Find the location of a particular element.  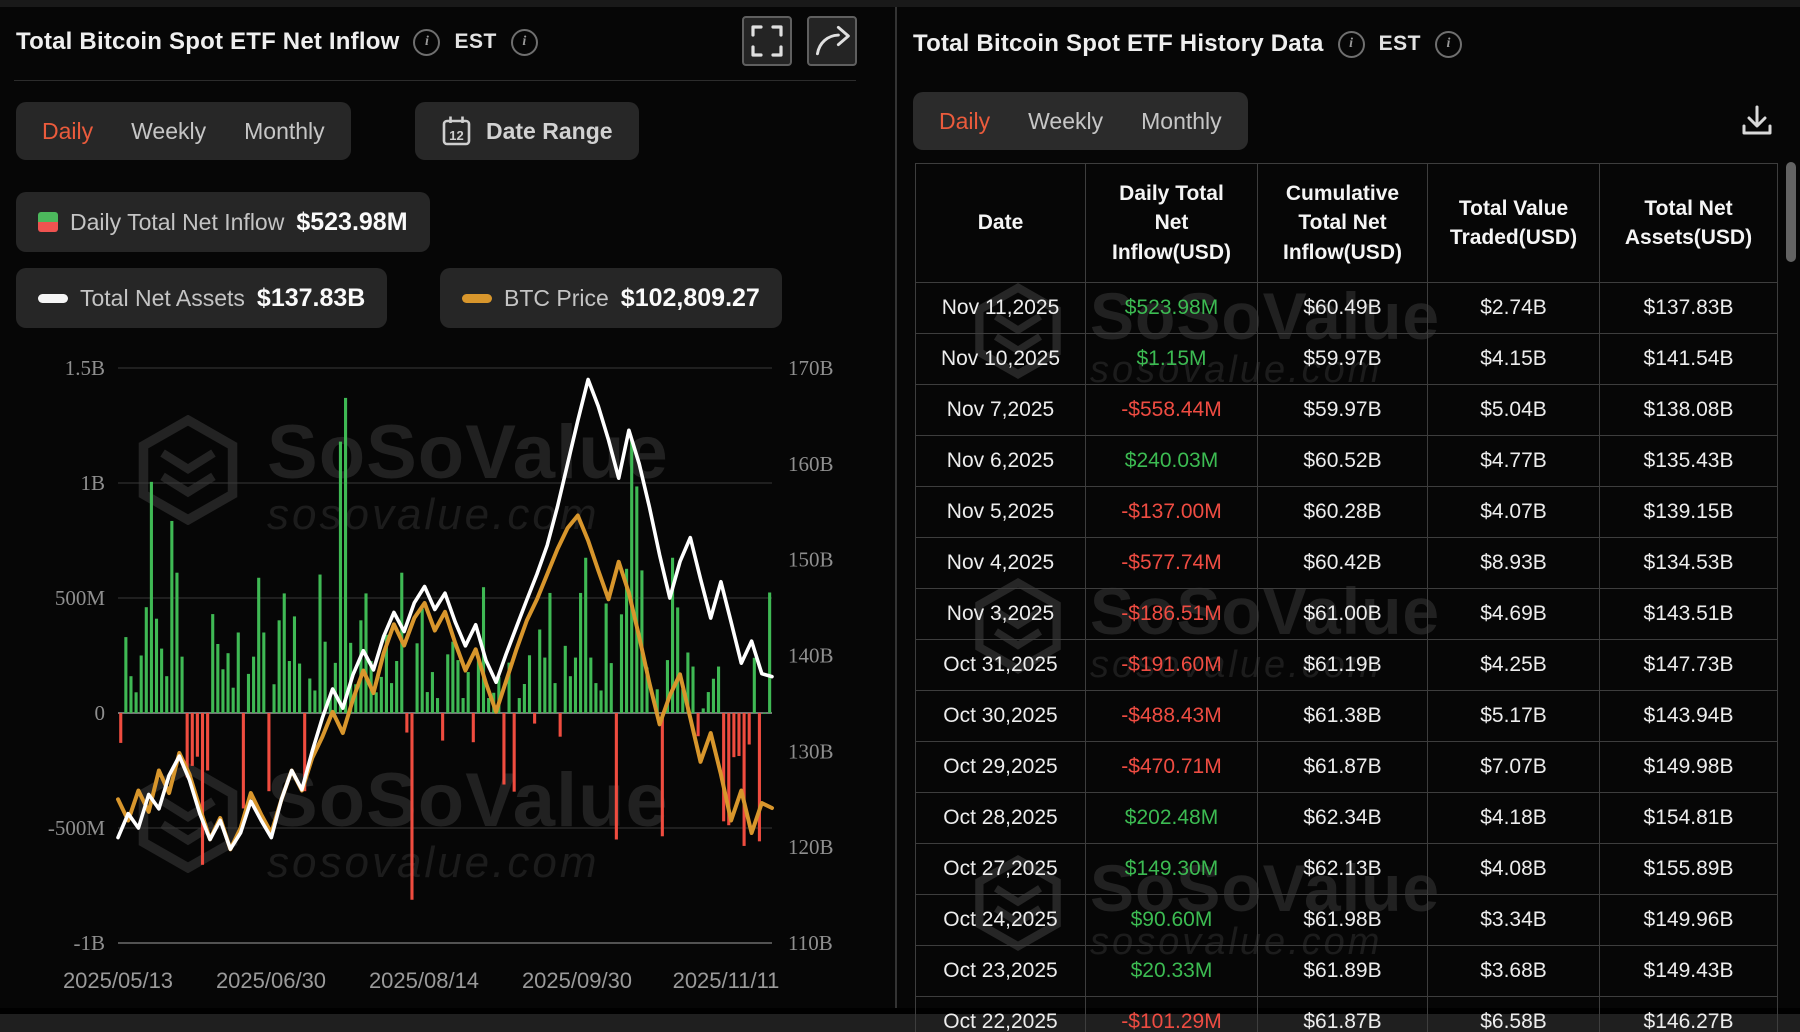

header-divider is located at coordinates (435, 80).